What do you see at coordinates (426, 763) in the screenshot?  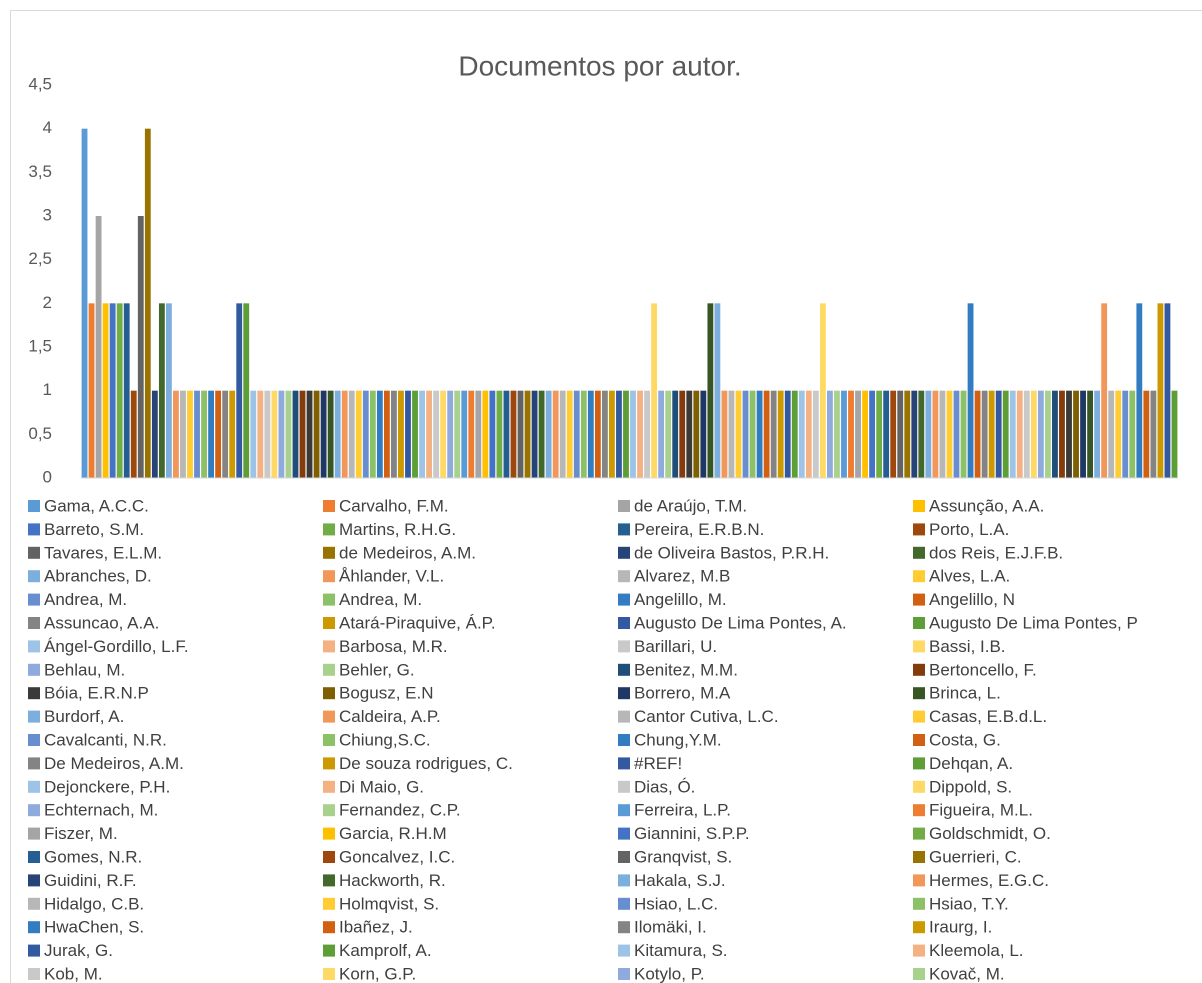 I see `legend-label: De souza rodrigues, C.` at bounding box center [426, 763].